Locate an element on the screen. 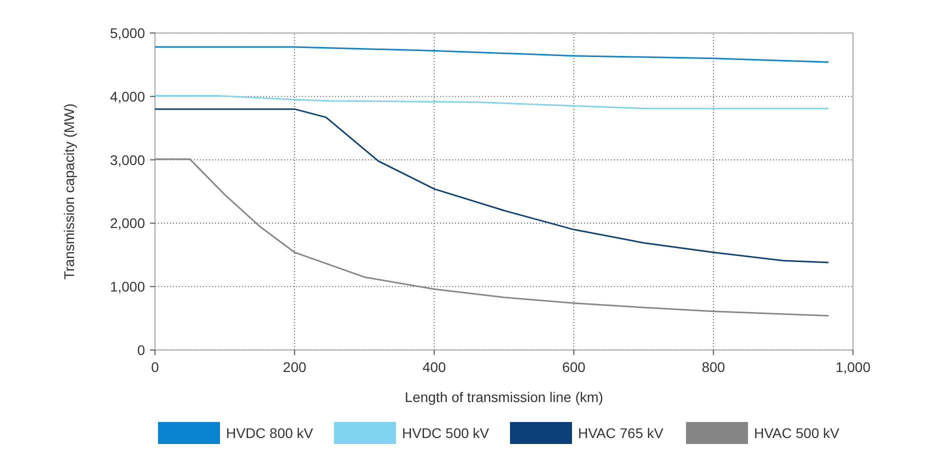  legend-label: HVDC 500 kV is located at coordinates (446, 433).